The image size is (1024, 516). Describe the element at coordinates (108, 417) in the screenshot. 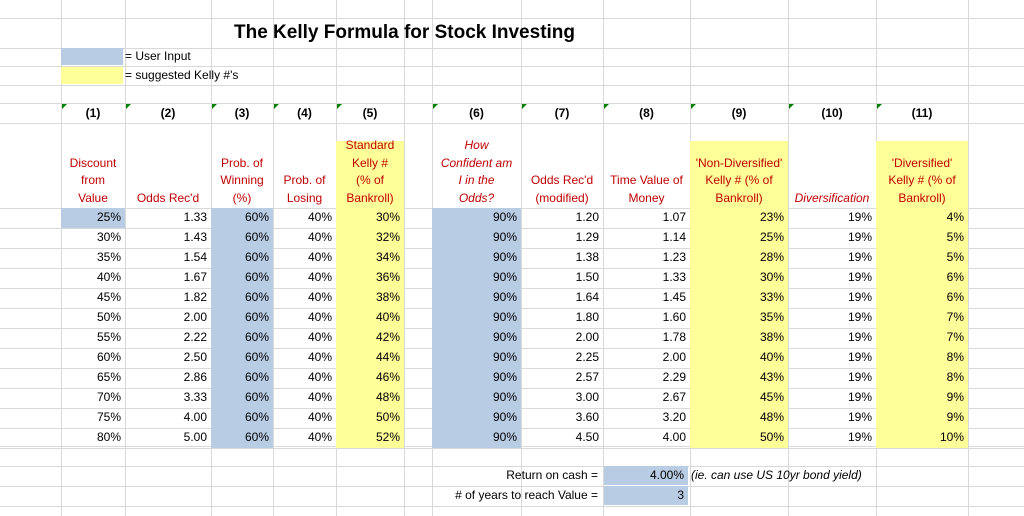

I see `table-cell: 75%` at that location.